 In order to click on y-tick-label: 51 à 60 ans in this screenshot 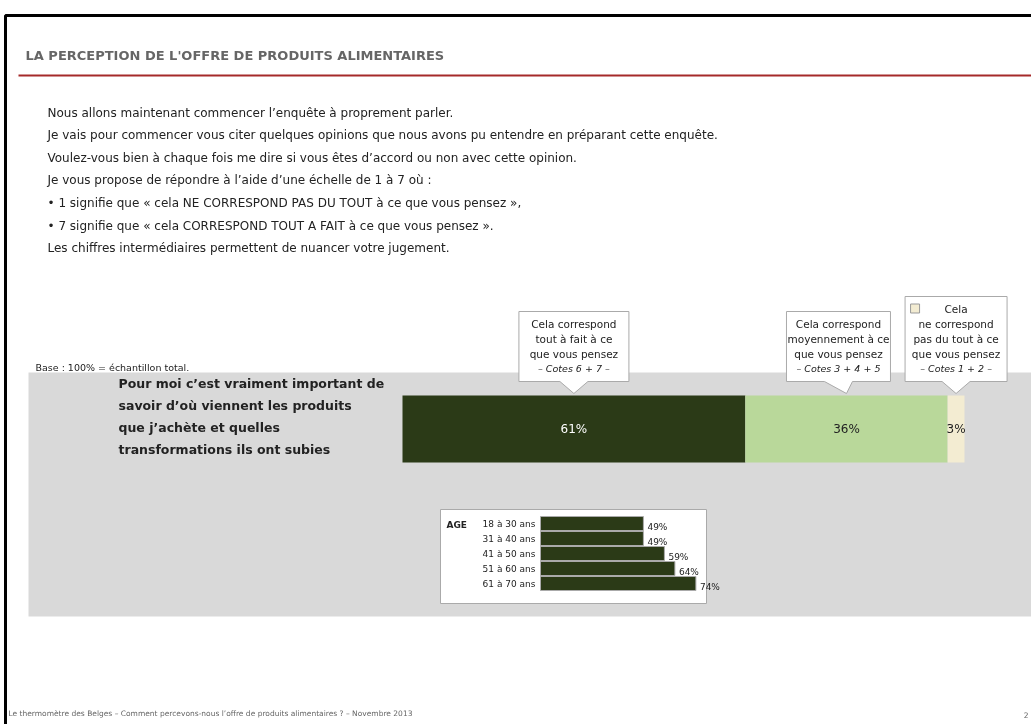, I will do `click(509, 568)`.